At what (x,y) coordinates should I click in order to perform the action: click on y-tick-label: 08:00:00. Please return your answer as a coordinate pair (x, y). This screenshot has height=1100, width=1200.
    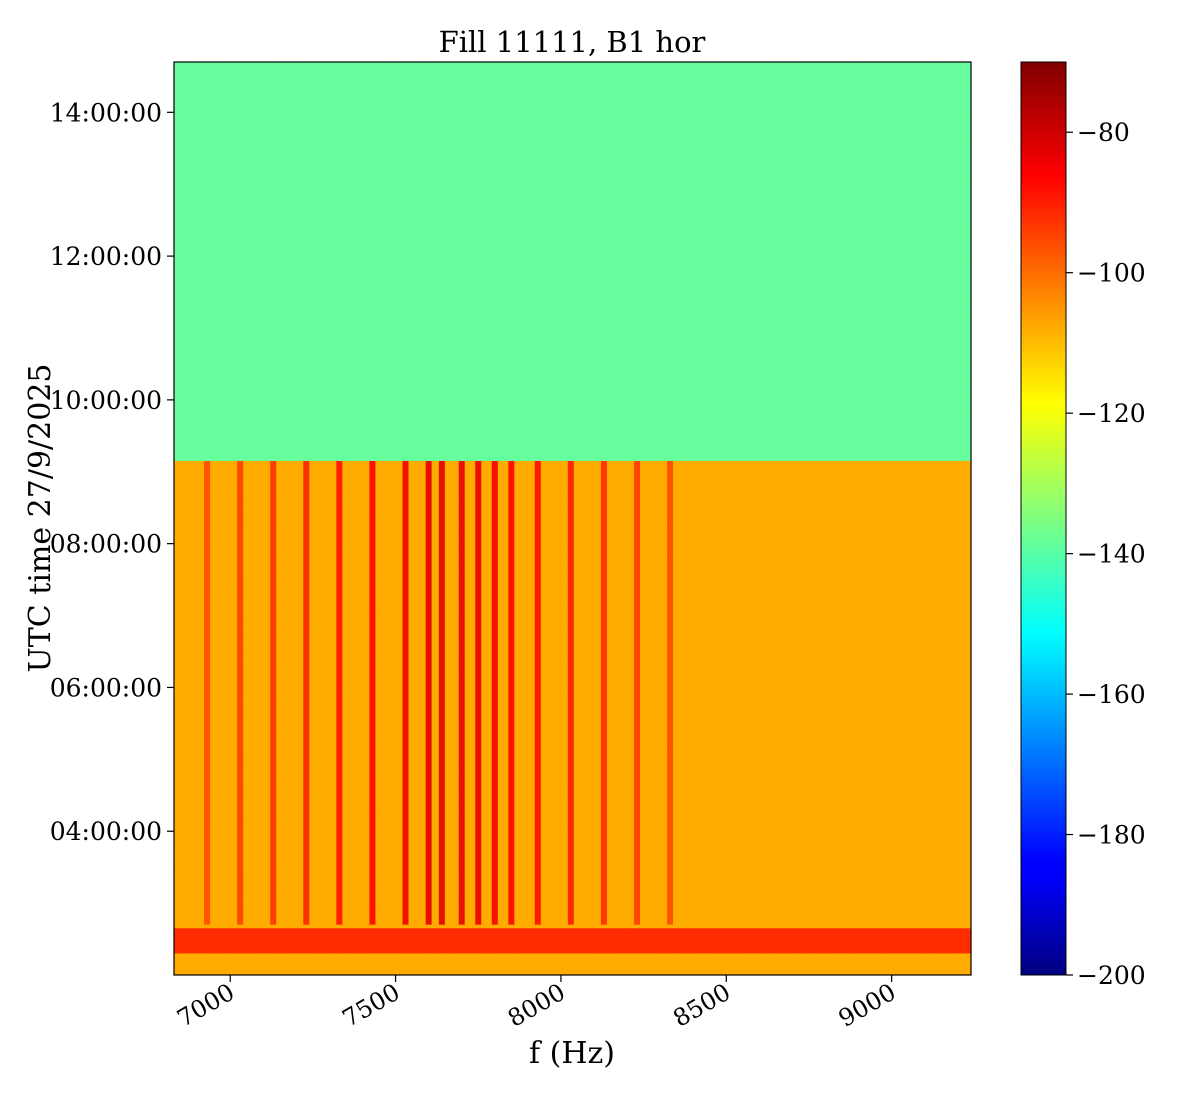
    Looking at the image, I should click on (106, 544).